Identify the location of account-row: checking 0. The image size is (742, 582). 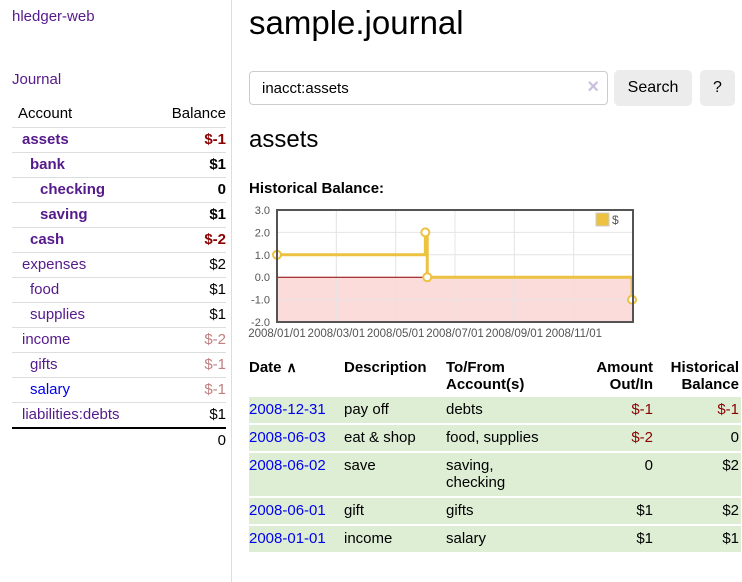
(119, 190).